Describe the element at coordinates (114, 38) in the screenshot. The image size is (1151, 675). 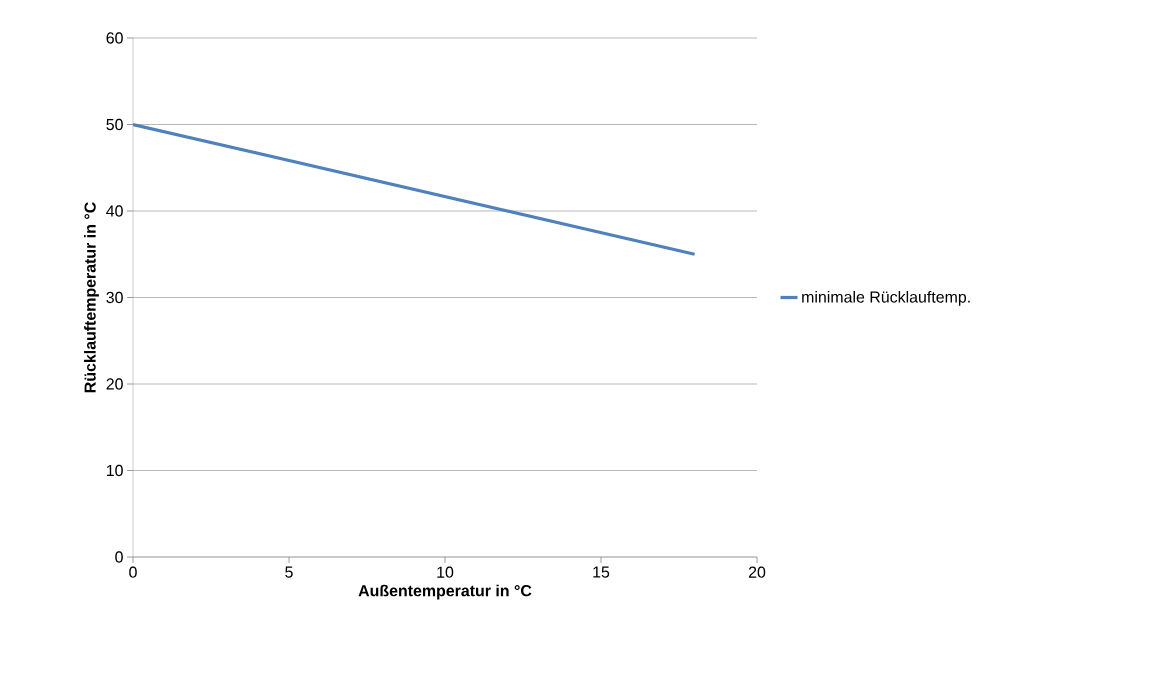
I see `y-tick-label: 60` at that location.